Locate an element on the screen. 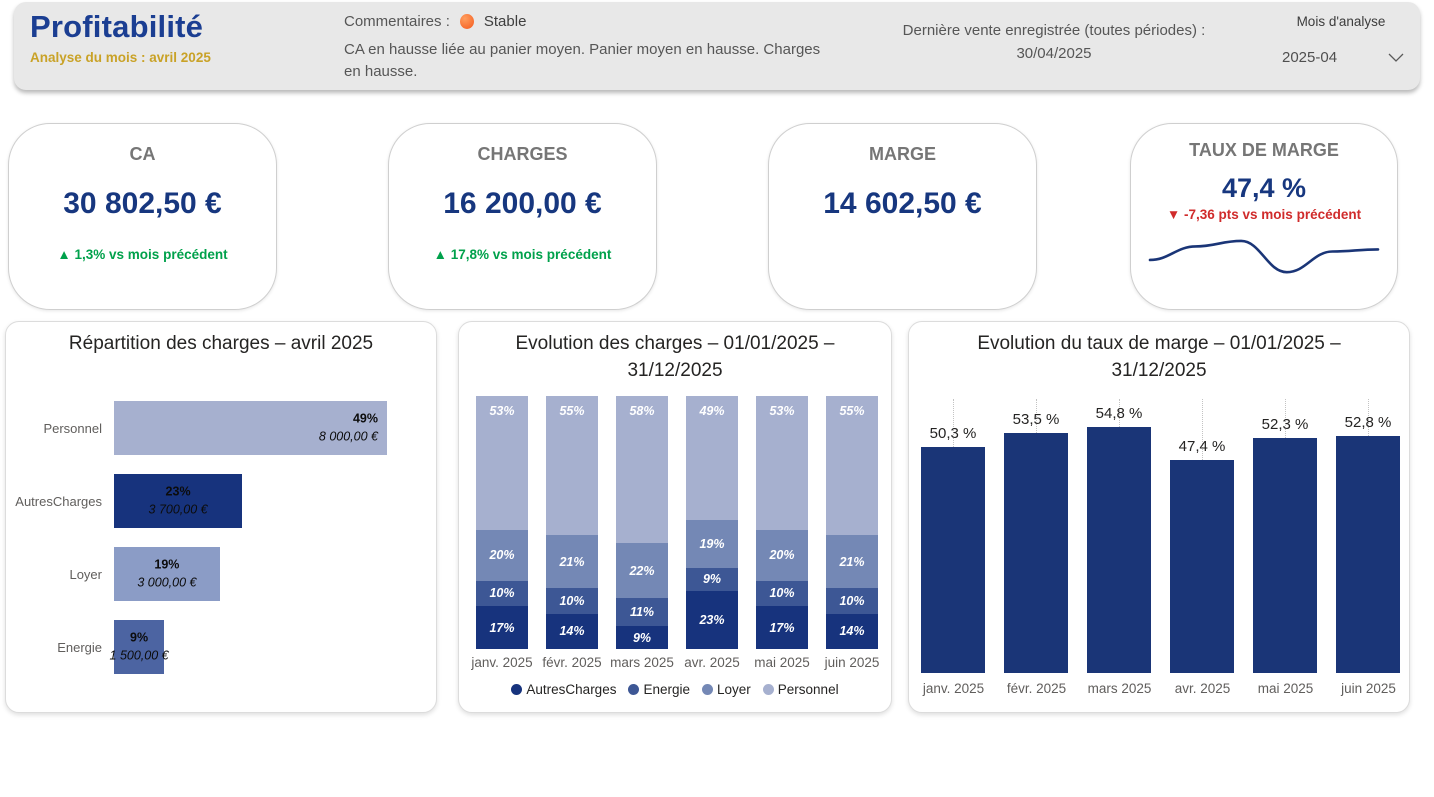 Image resolution: width=1434 pixels, height=797 pixels. segment-energie: 9% is located at coordinates (712, 579).